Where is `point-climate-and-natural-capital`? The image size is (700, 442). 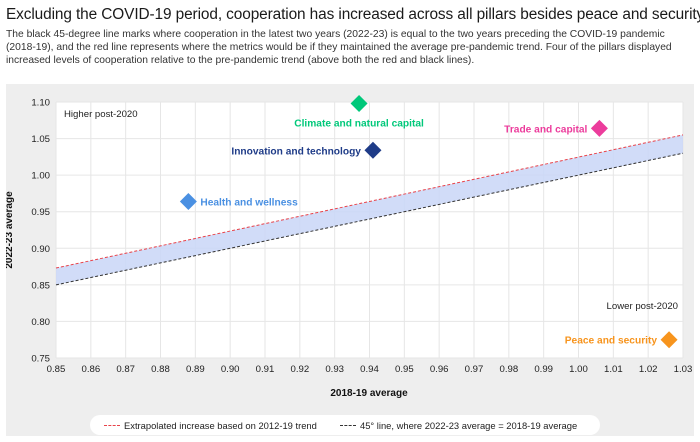
point-climate-and-natural-capital is located at coordinates (359, 103).